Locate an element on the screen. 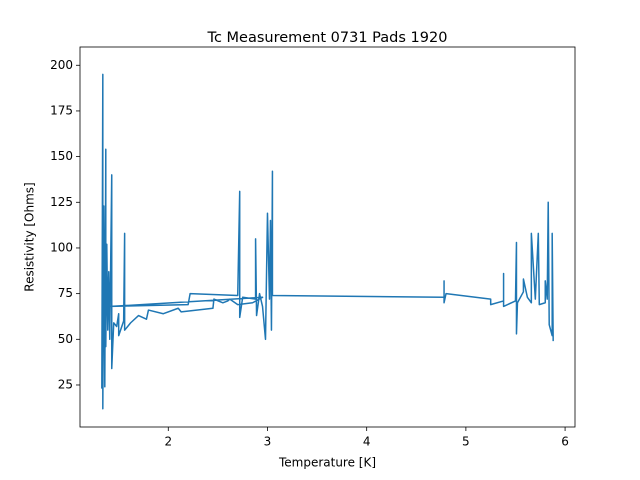 The height and width of the screenshot is (480, 640). y-axis-label: Resistivity [Ohms] is located at coordinates (30, 236).